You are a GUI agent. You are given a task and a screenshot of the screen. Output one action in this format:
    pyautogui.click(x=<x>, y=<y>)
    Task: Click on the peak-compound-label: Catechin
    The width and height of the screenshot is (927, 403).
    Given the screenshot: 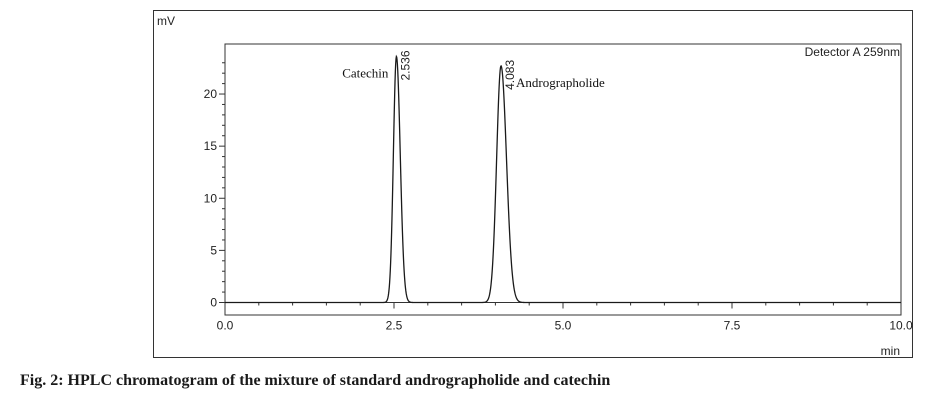 What is the action you would take?
    pyautogui.click(x=365, y=73)
    